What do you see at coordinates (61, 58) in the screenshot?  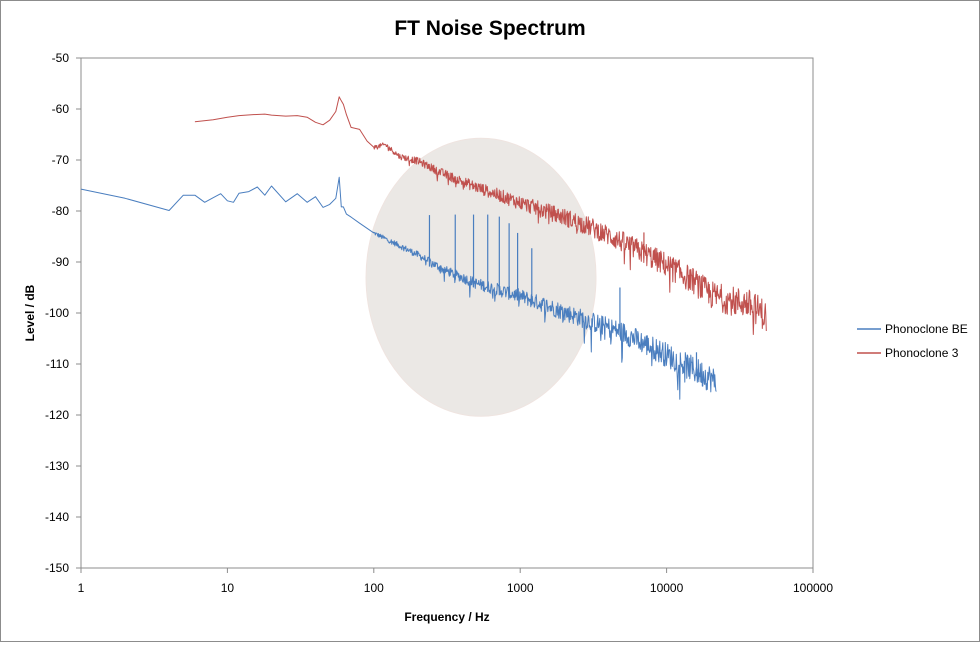 I see `y-tick-label: -50` at bounding box center [61, 58].